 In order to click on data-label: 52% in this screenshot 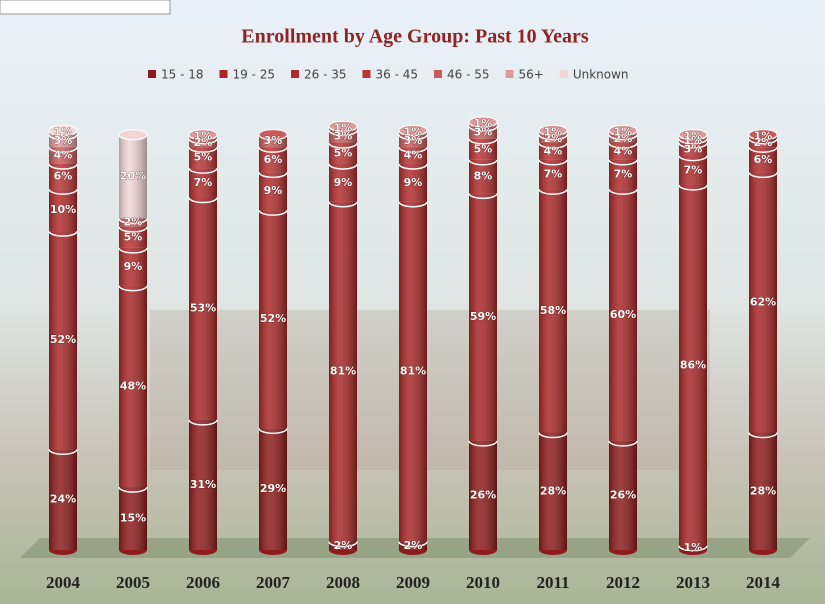, I will do `click(273, 318)`.